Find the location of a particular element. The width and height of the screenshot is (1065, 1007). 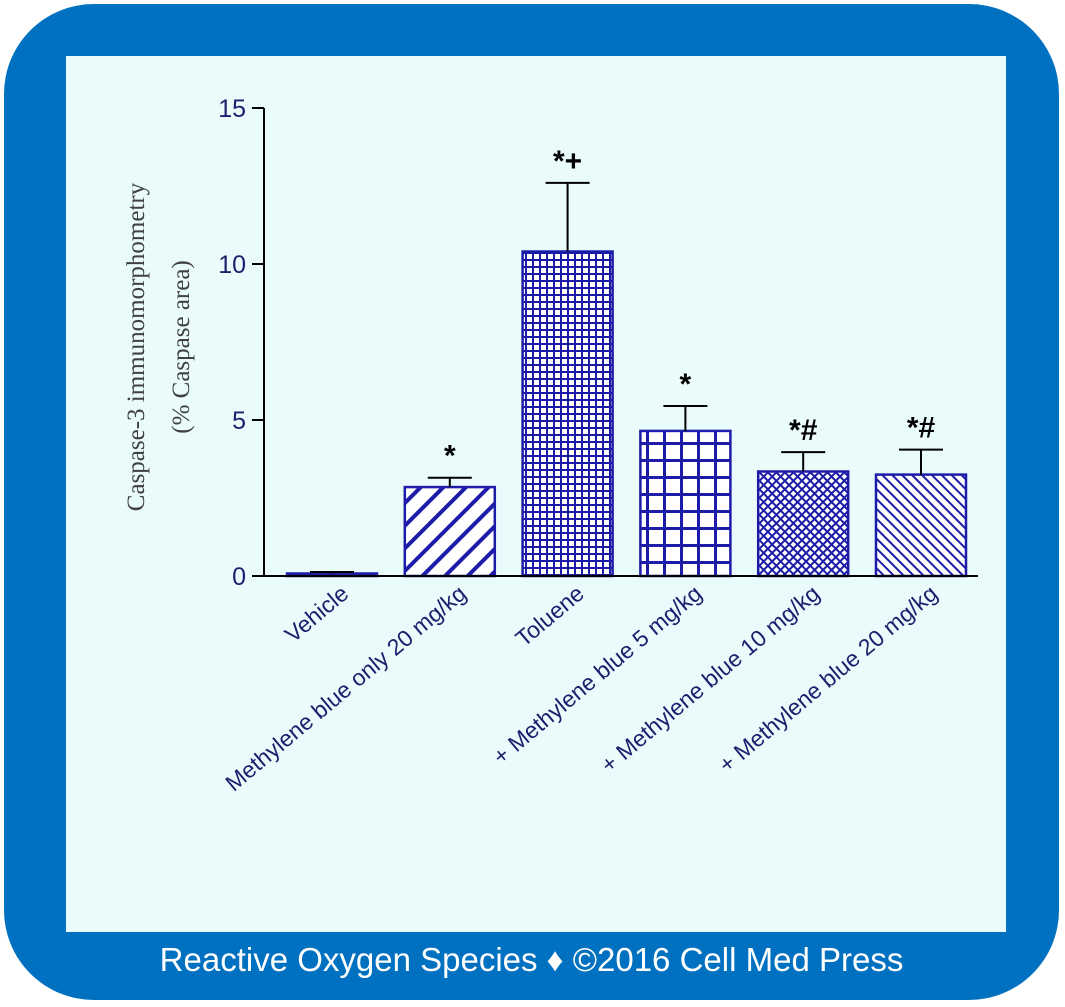

category-label: Vehicle is located at coordinates (317, 614).